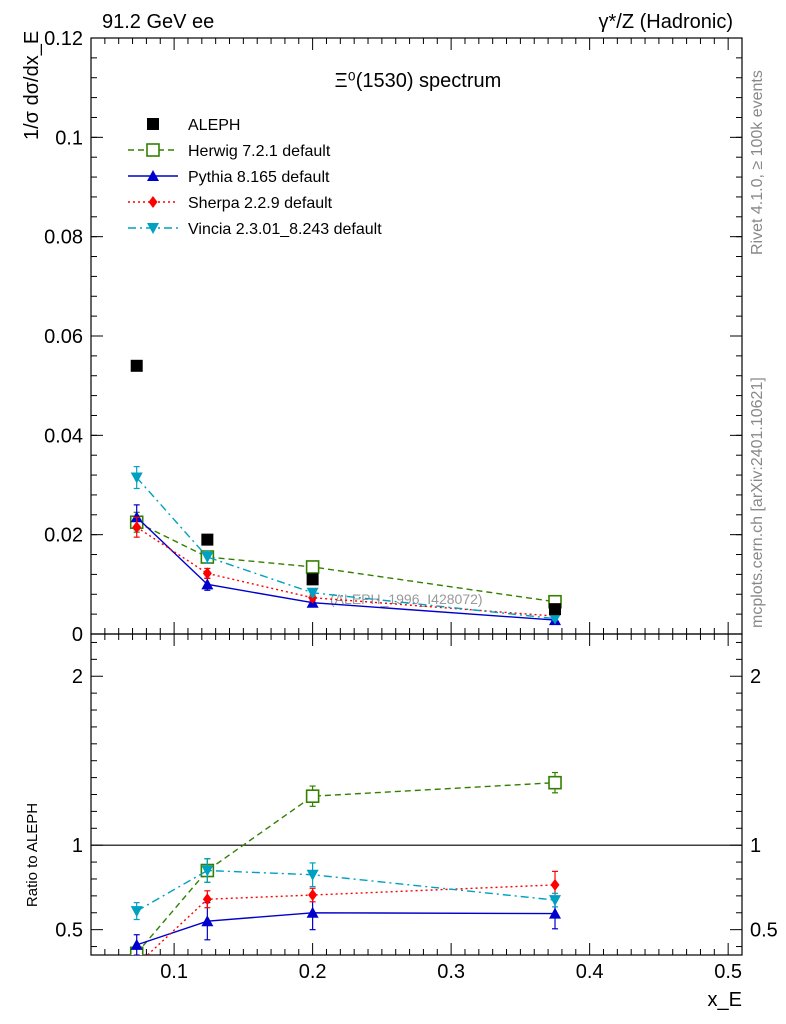  Describe the element at coordinates (590, 972) in the screenshot. I see `x-tick-label: 0.4` at that location.